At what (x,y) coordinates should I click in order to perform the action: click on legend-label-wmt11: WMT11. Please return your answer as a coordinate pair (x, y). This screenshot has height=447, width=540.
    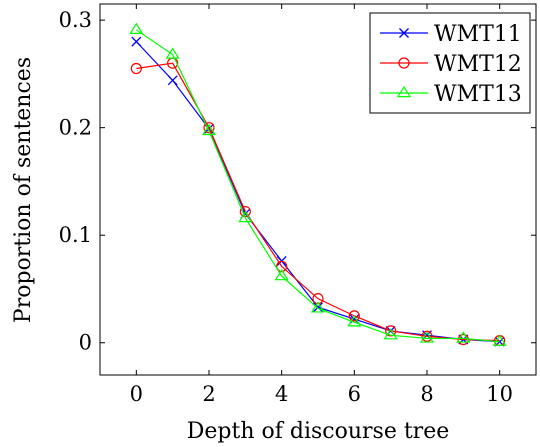
    Looking at the image, I should click on (478, 34).